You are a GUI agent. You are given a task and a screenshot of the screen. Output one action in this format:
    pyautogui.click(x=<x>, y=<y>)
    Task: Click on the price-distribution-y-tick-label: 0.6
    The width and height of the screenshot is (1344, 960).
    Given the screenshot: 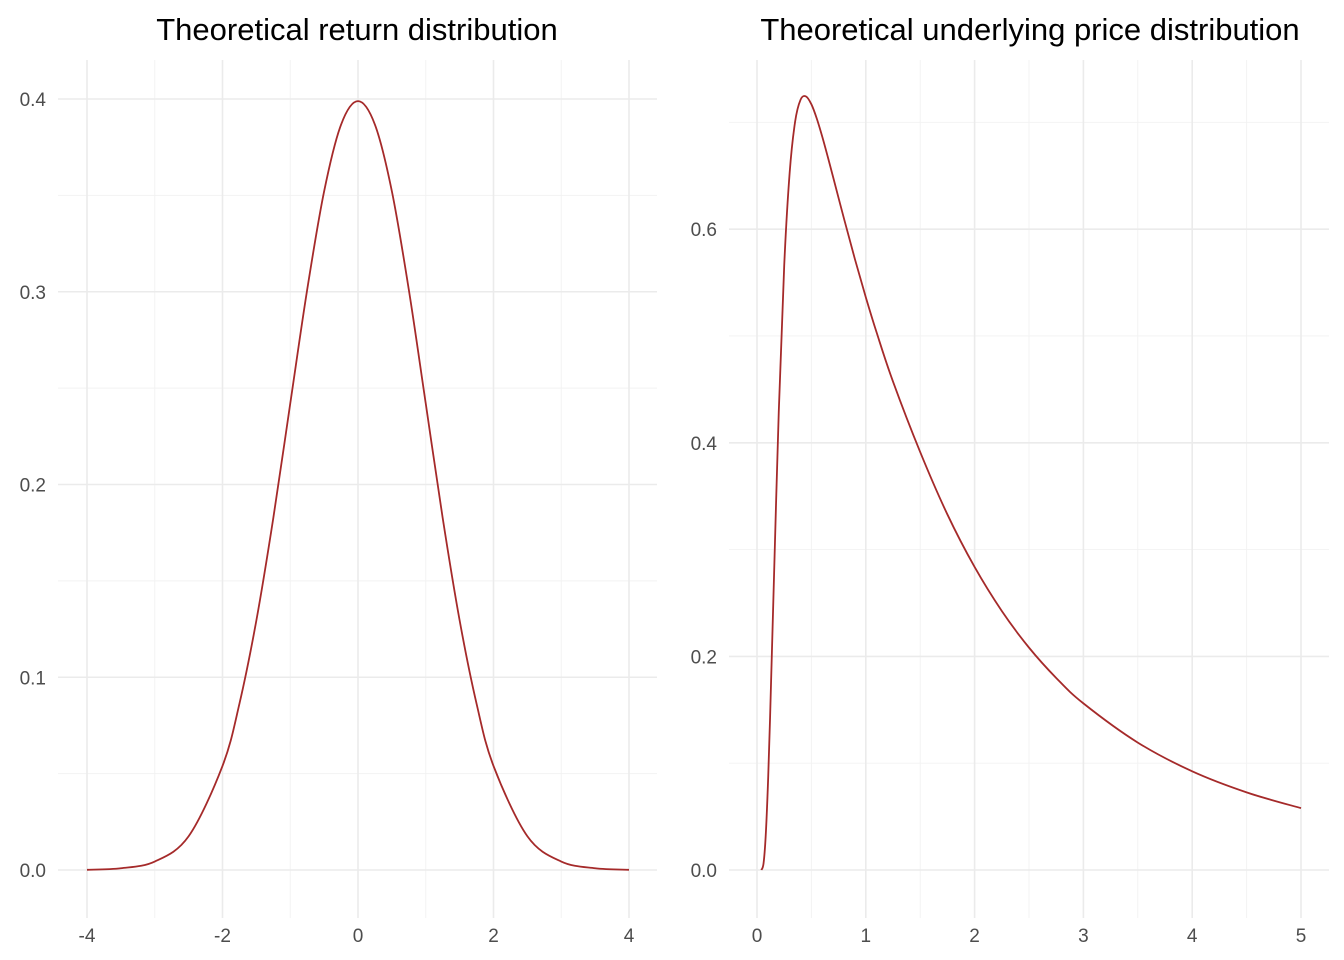 What is the action you would take?
    pyautogui.click(x=704, y=230)
    